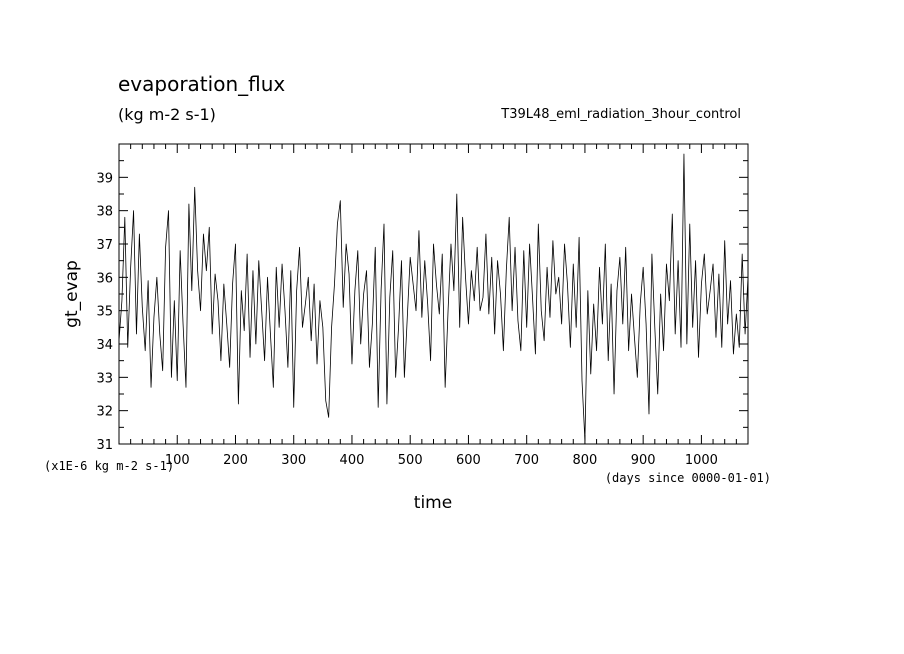 Image resolution: width=904 pixels, height=654 pixels. Describe the element at coordinates (104, 178) in the screenshot. I see `y-tick-label: 39` at that location.